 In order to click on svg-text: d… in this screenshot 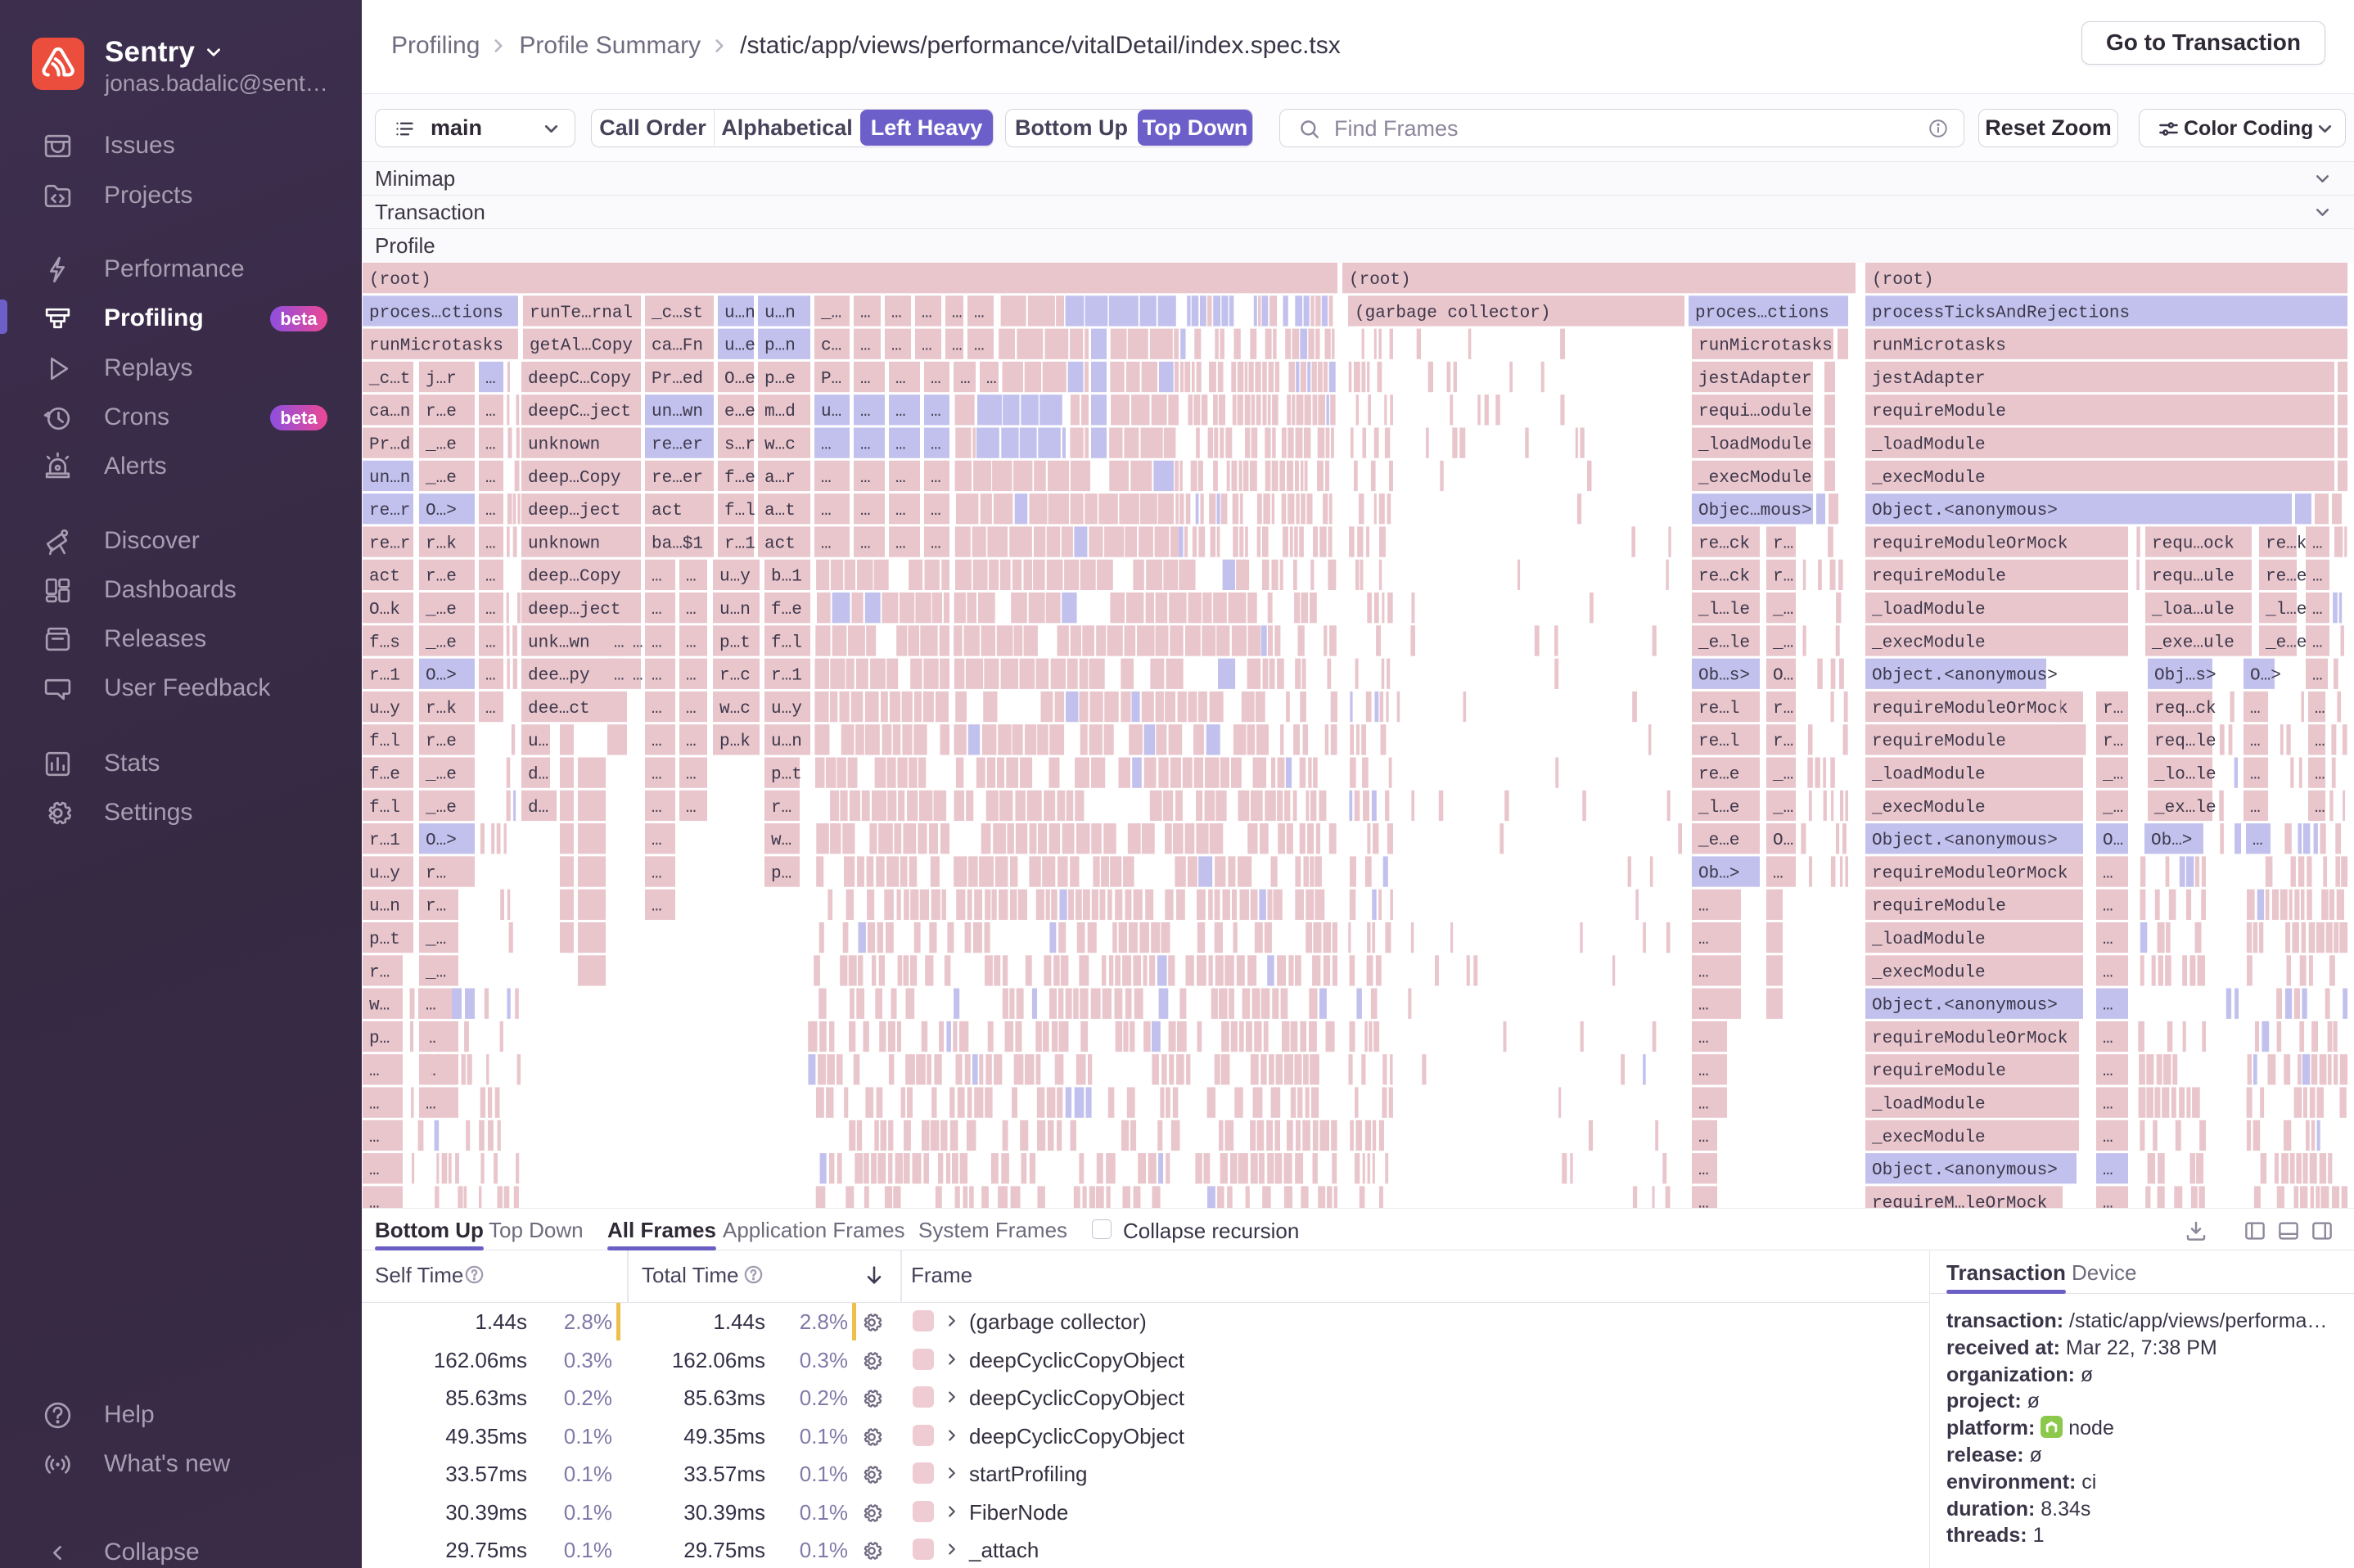, I will do `click(538, 775)`.